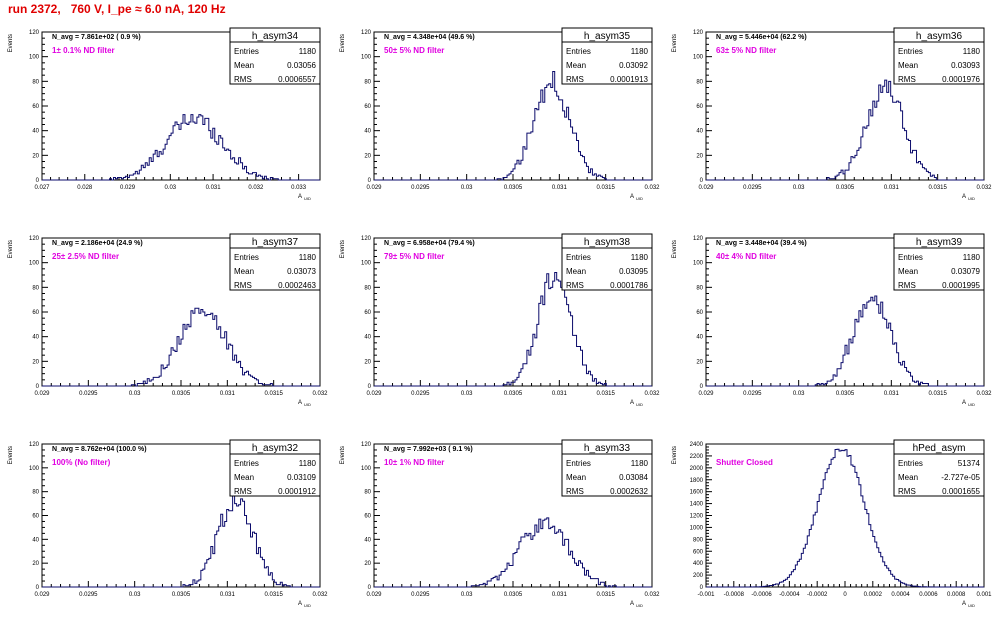 This screenshot has height=622, width=996. I want to click on navg-label: N_avg = 2.186e+04 (24.9 %), so click(97, 243).